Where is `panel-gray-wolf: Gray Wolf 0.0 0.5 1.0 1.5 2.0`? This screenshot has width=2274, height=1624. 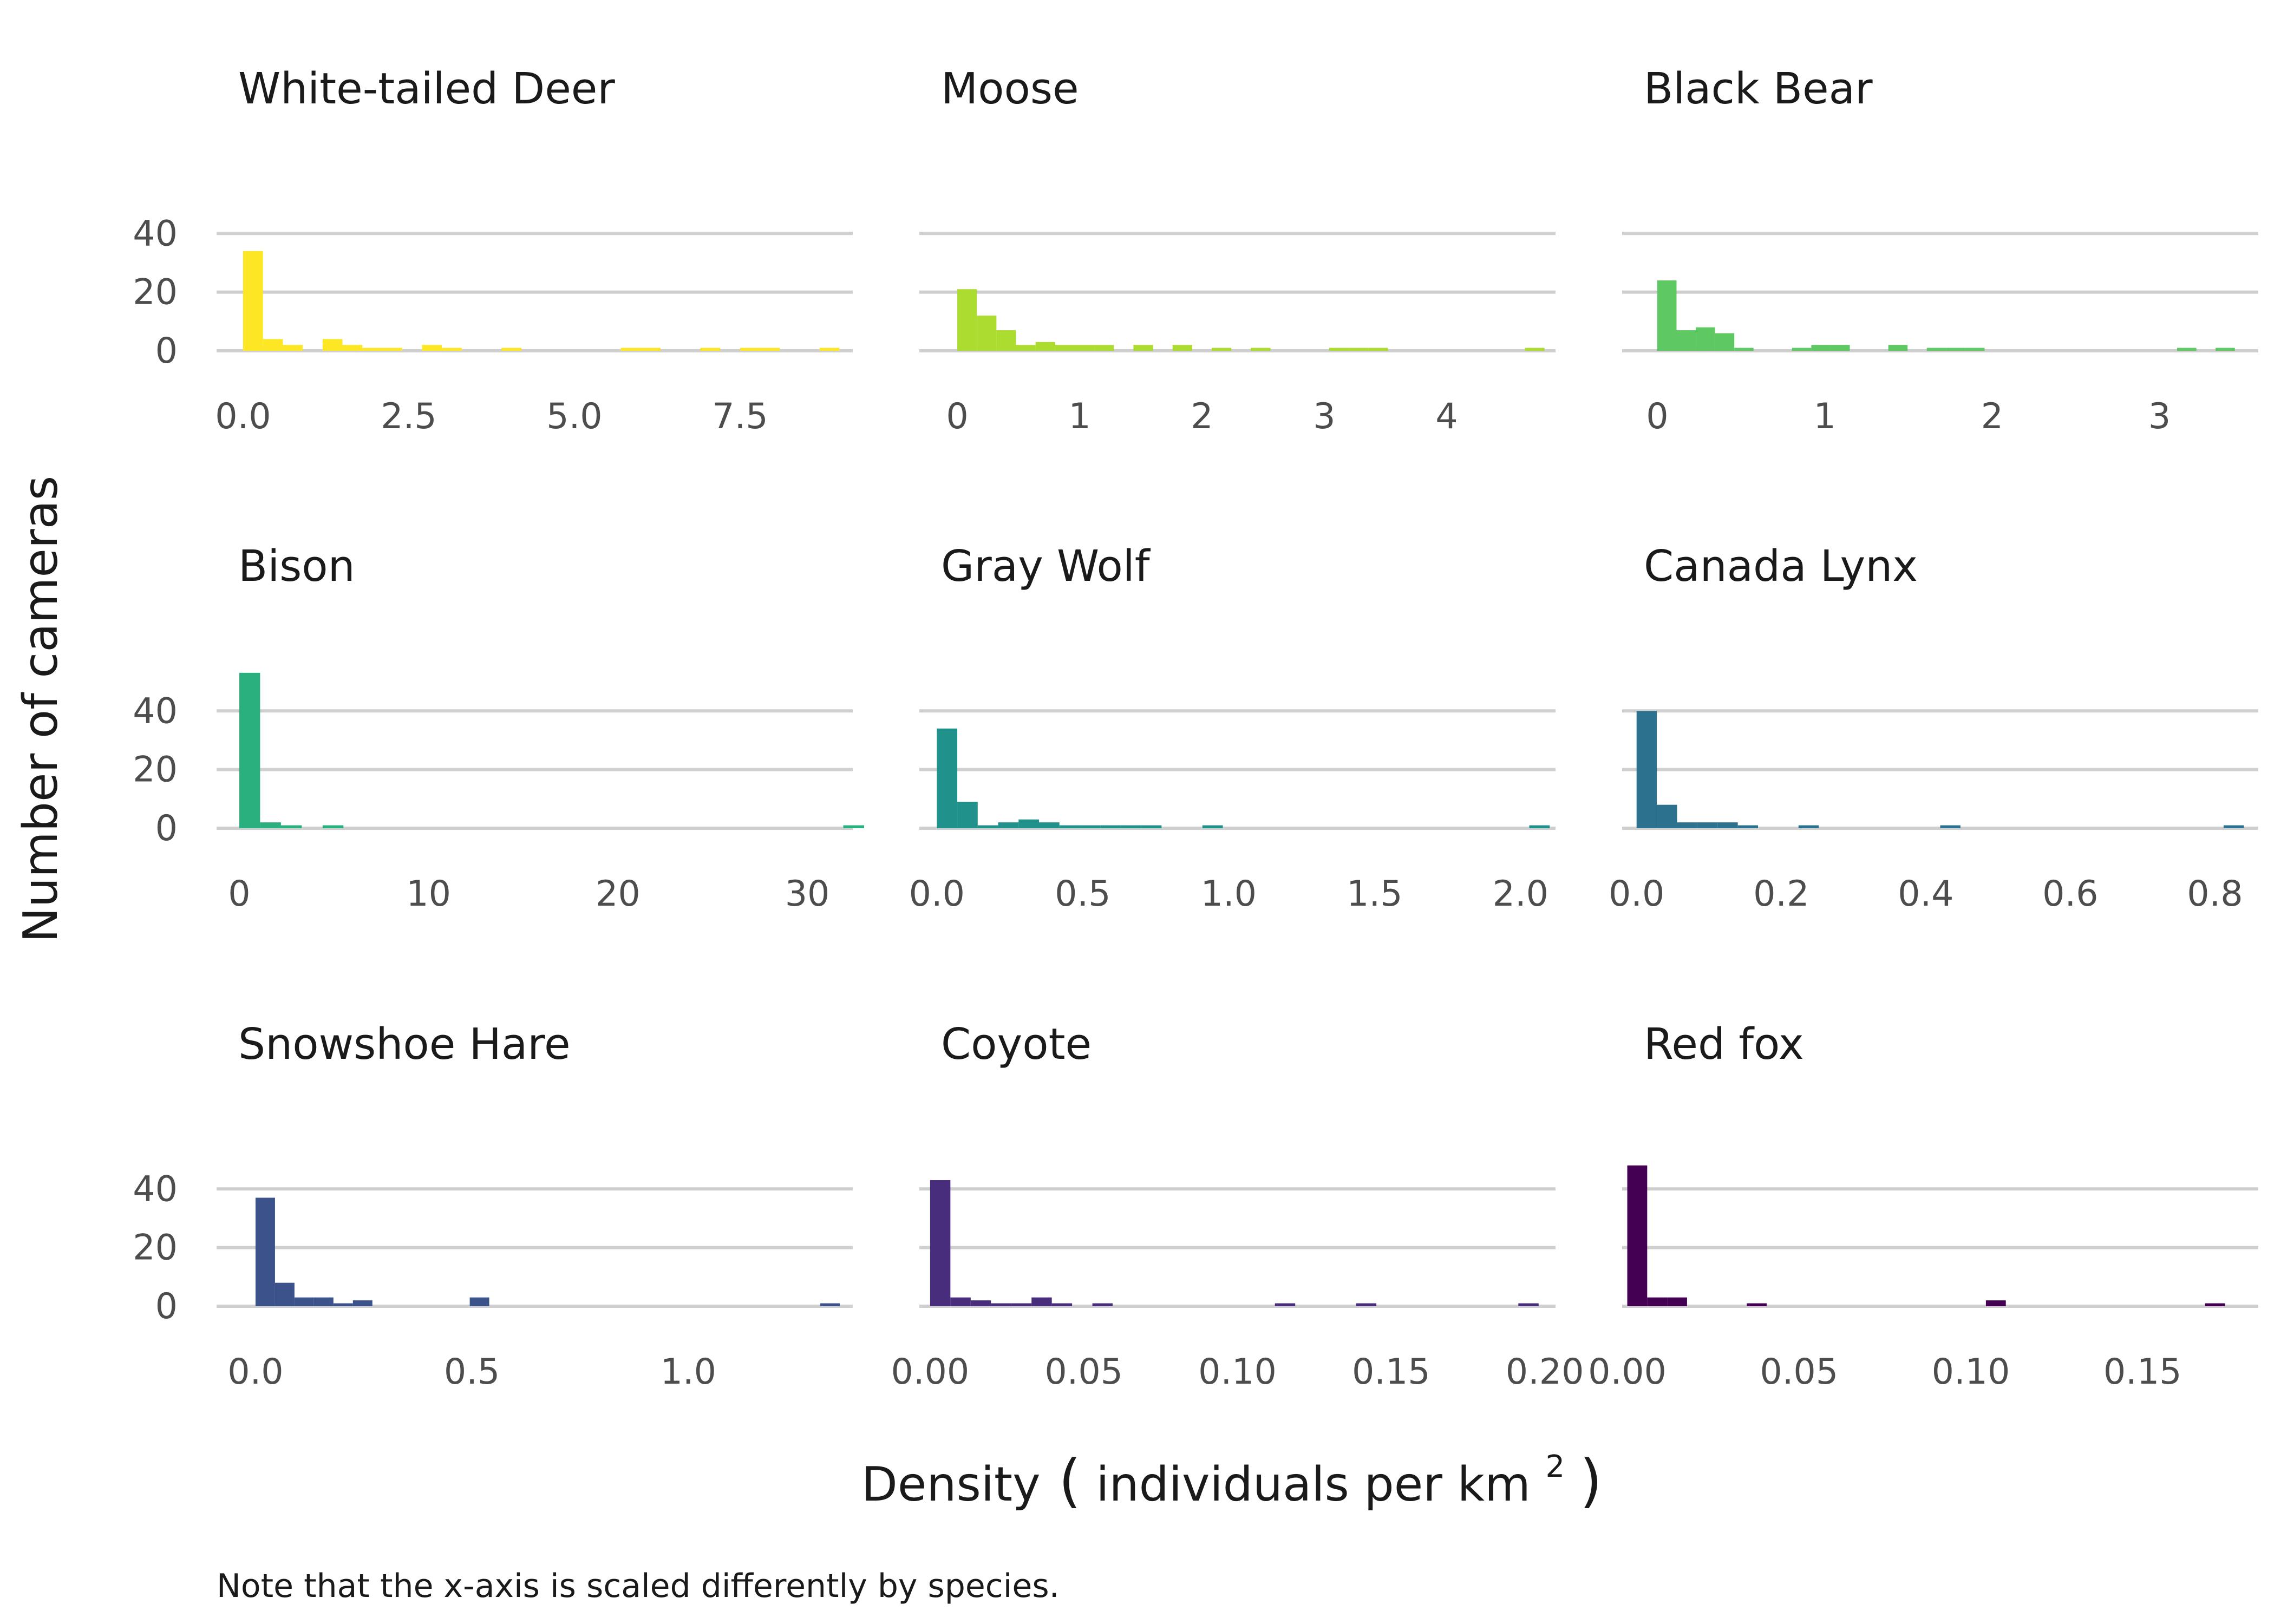 panel-gray-wolf: Gray Wolf 0.0 0.5 1.0 1.5 2.0 is located at coordinates (1233, 727).